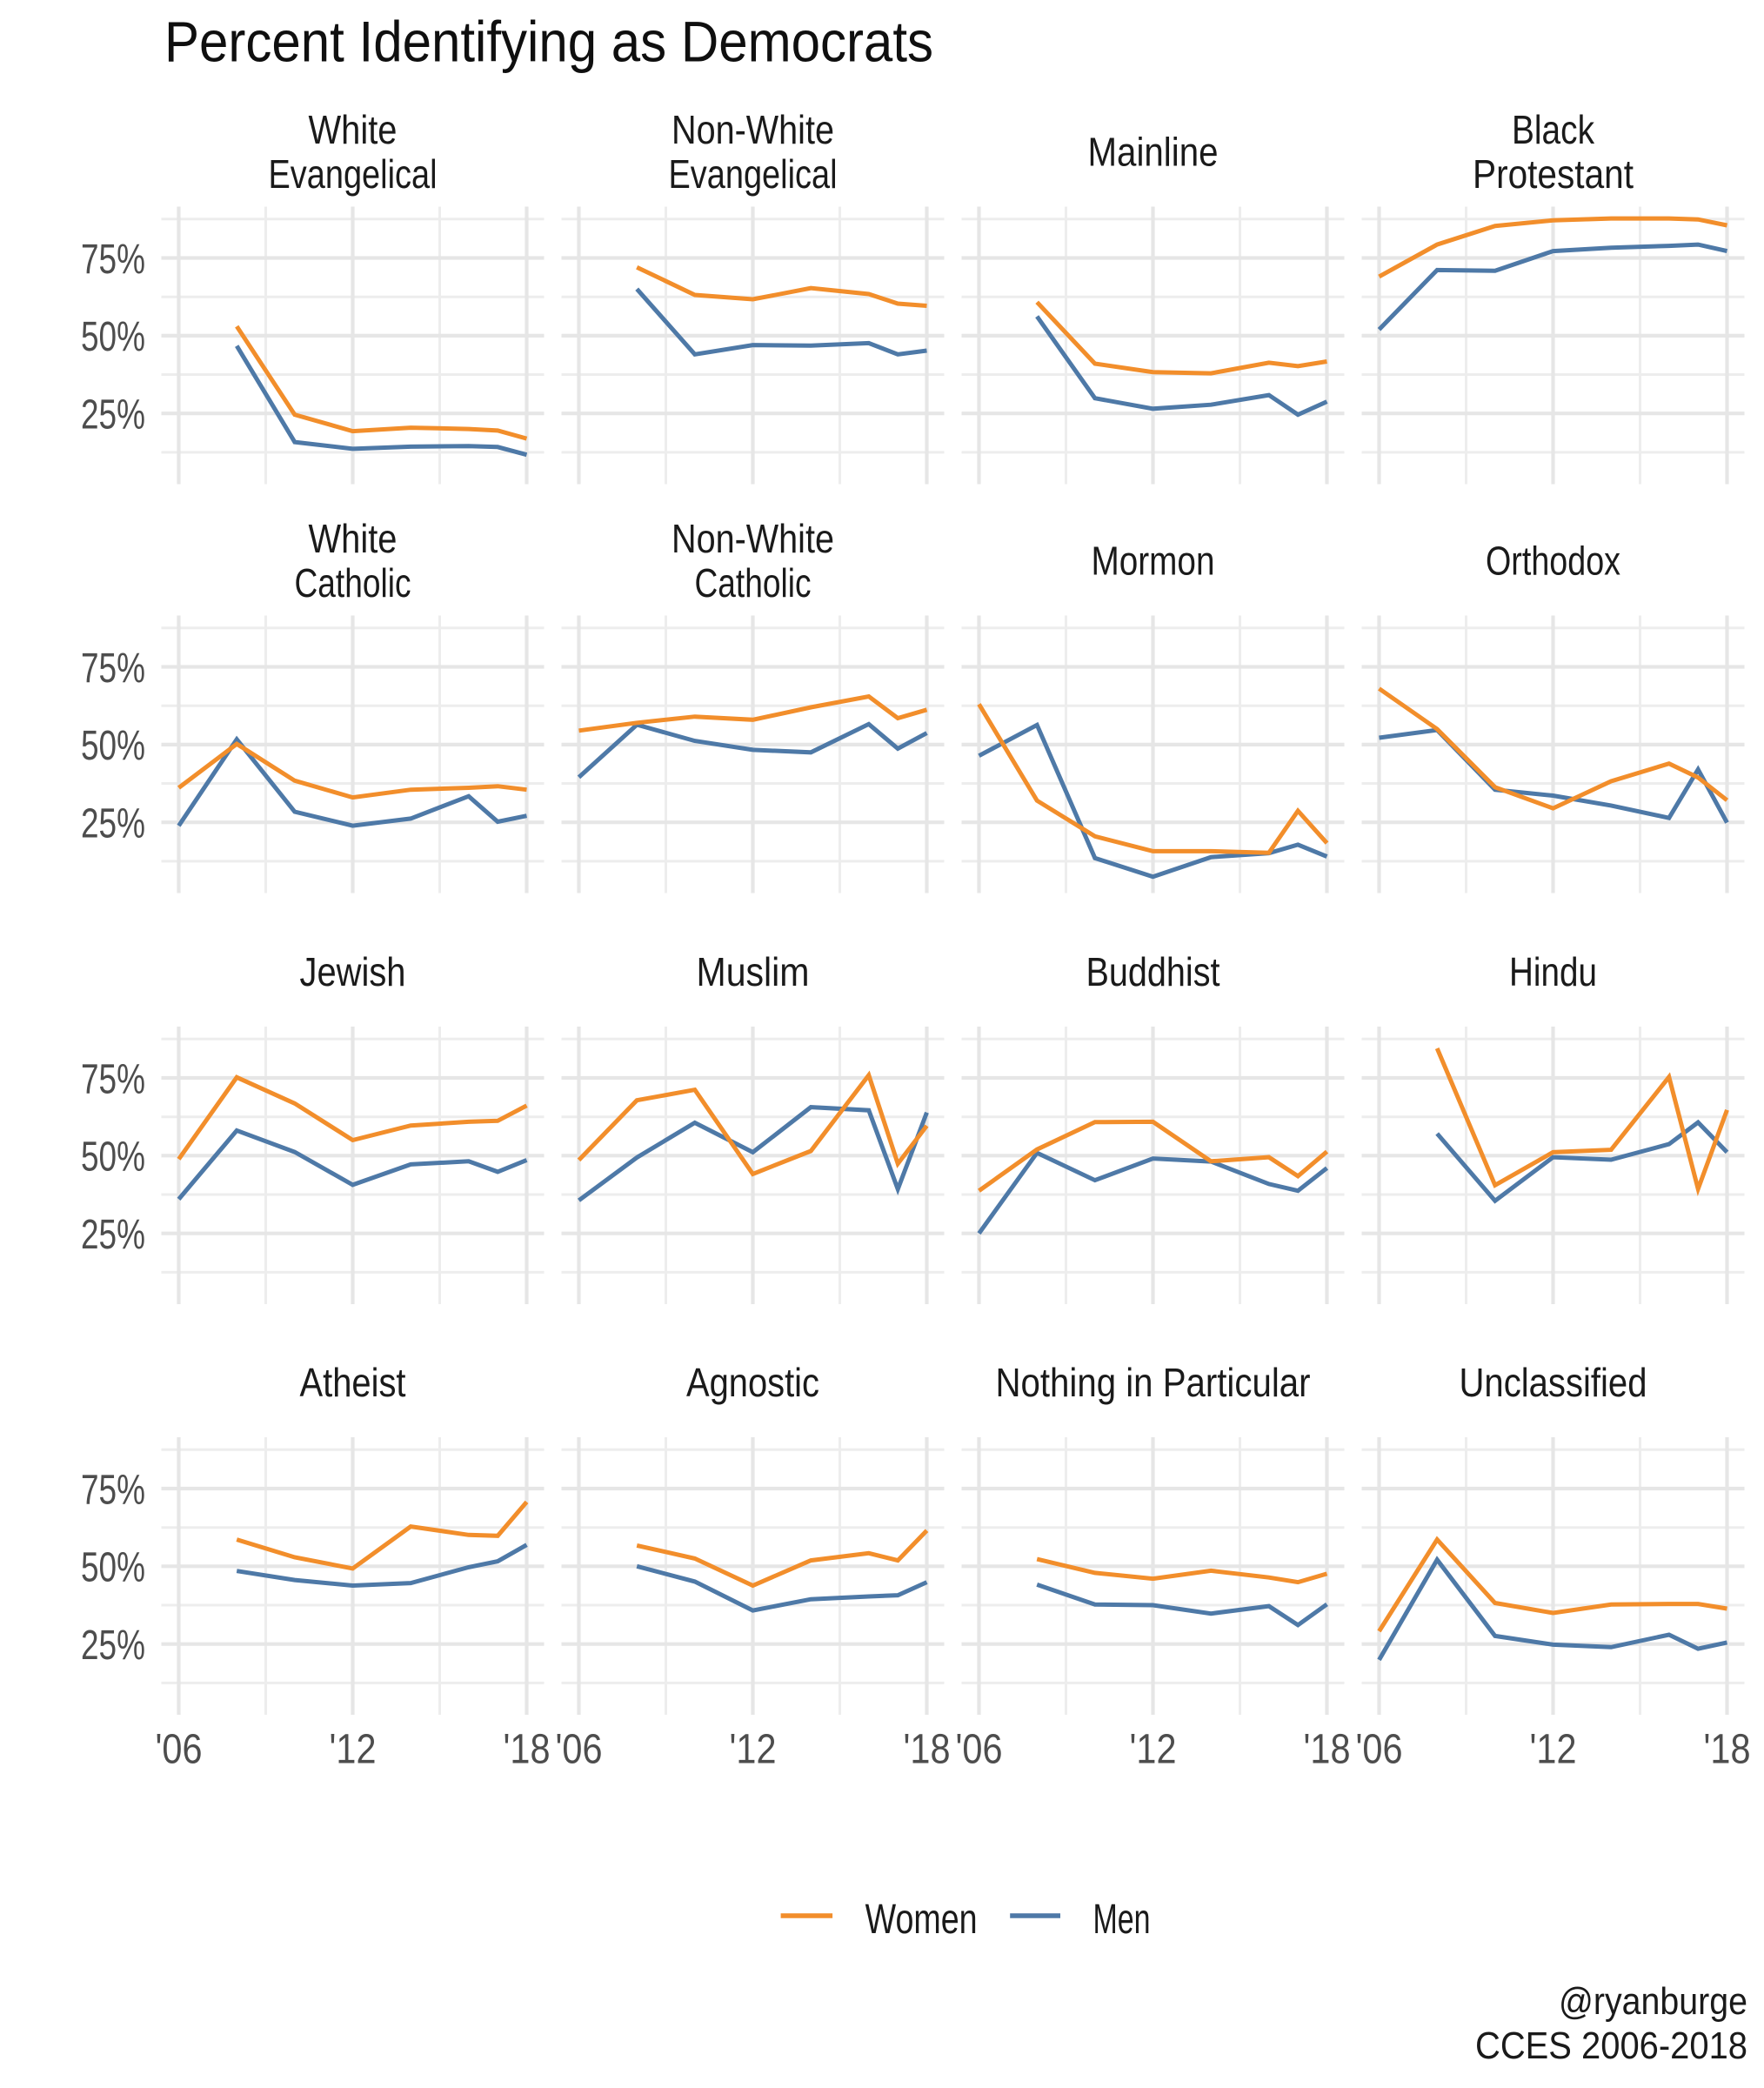 The width and height of the screenshot is (1764, 2088). I want to click on svg-text: Unclassified, so click(1553, 1382).